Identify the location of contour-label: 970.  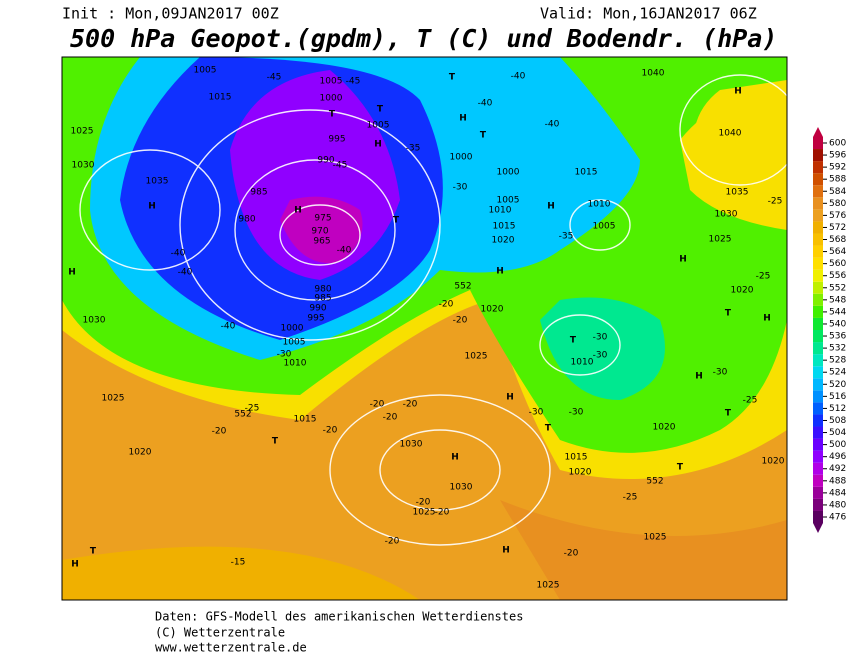
(319, 232).